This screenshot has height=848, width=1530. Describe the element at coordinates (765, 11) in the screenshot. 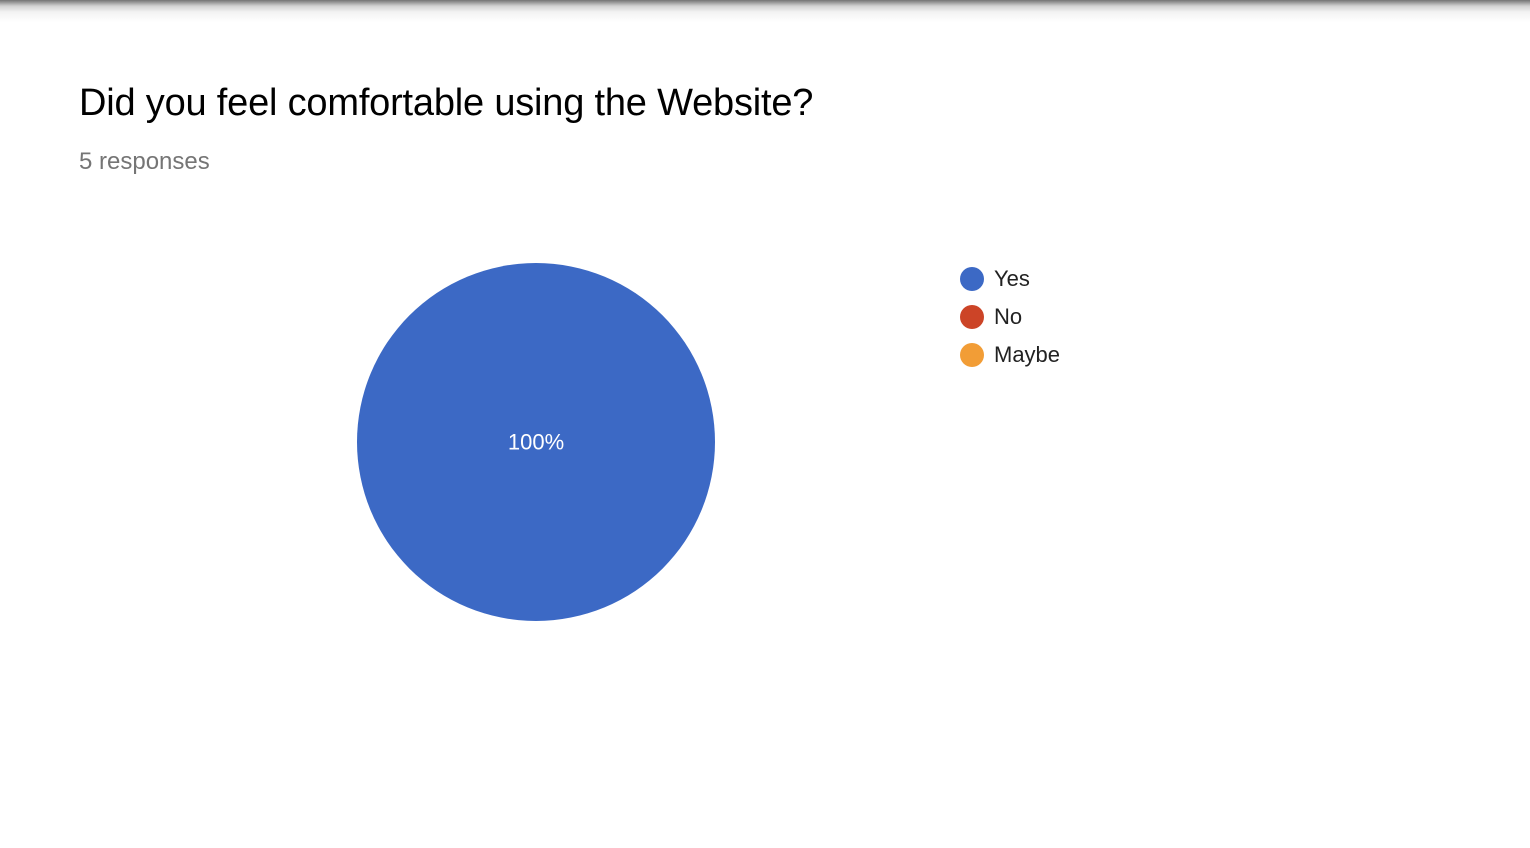

I see `top-shadow` at that location.